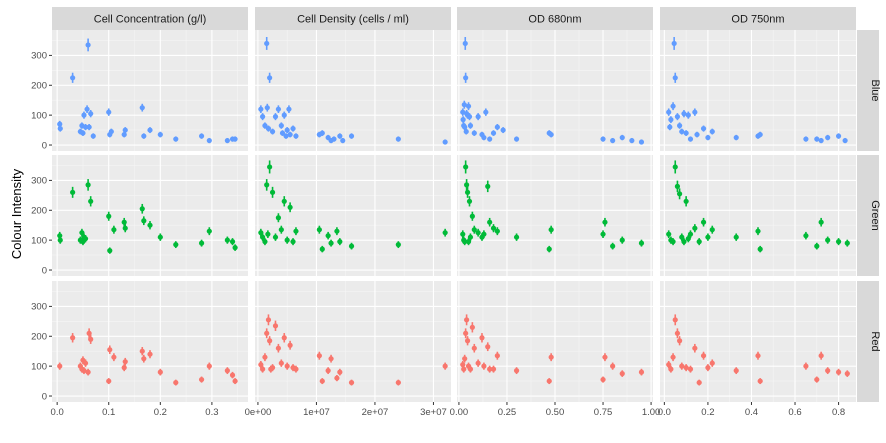 The image size is (886, 443). I want to click on y-axis-title: Colour Intensity, so click(16, 213).